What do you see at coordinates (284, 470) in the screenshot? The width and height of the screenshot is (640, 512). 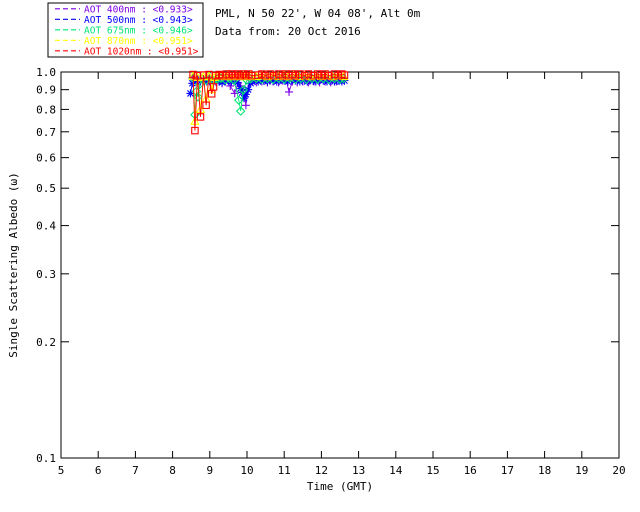 I see `x-tick-label: 11` at bounding box center [284, 470].